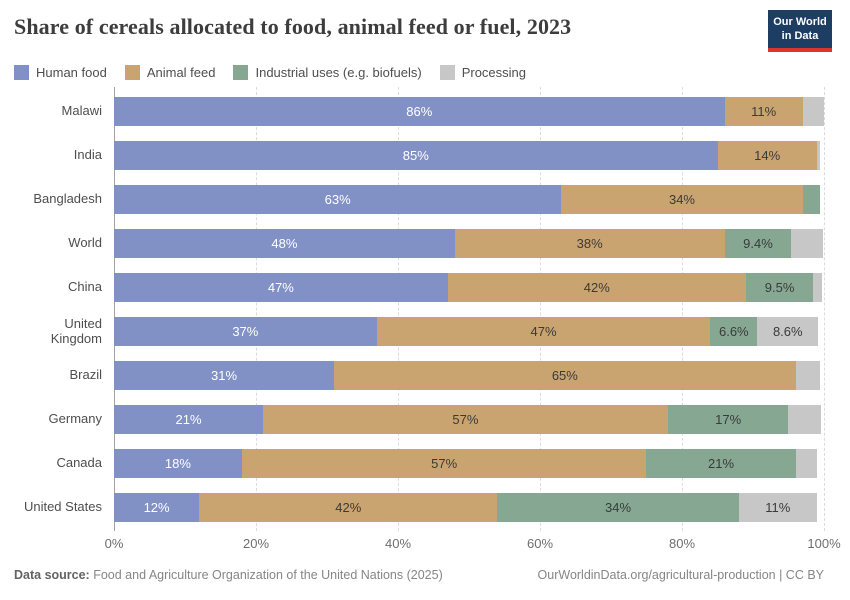 The height and width of the screenshot is (600, 850). I want to click on bar-segment: 14%, so click(767, 156).